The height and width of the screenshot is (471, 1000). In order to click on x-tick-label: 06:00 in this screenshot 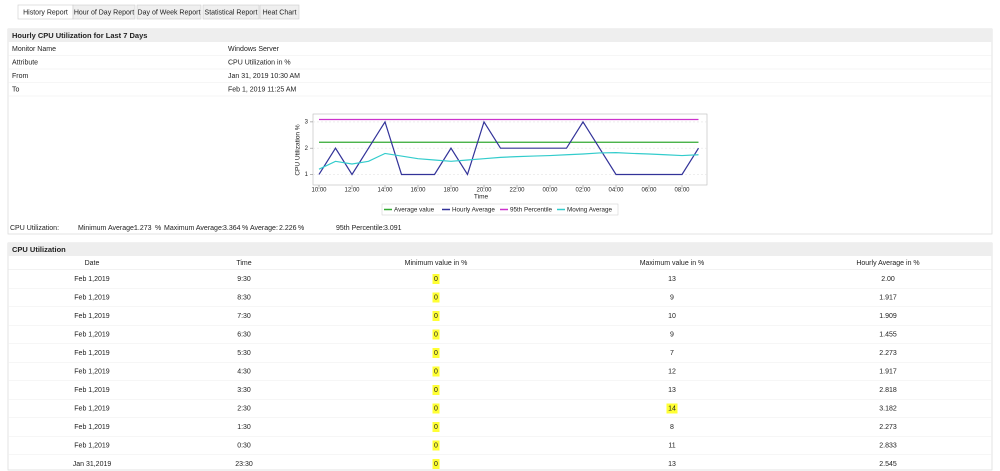, I will do `click(649, 191)`.